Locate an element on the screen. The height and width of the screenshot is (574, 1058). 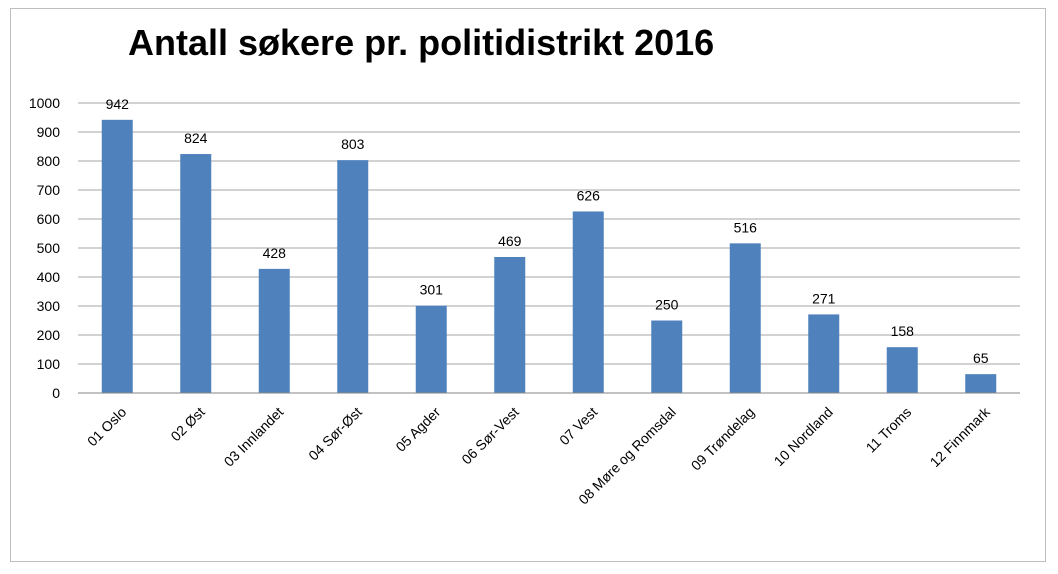
x-category-label: 10 Nordland is located at coordinates (803, 436).